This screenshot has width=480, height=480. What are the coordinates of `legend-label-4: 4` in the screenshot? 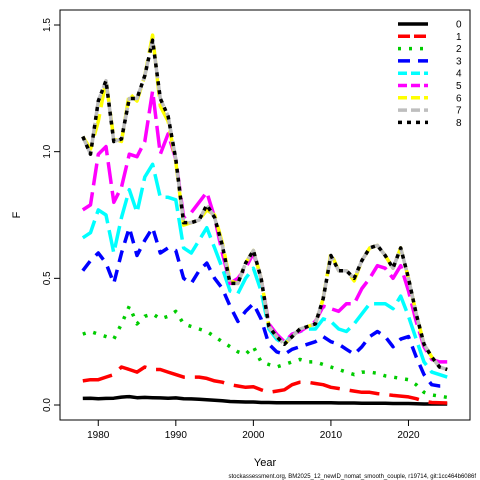 It's located at (459, 74).